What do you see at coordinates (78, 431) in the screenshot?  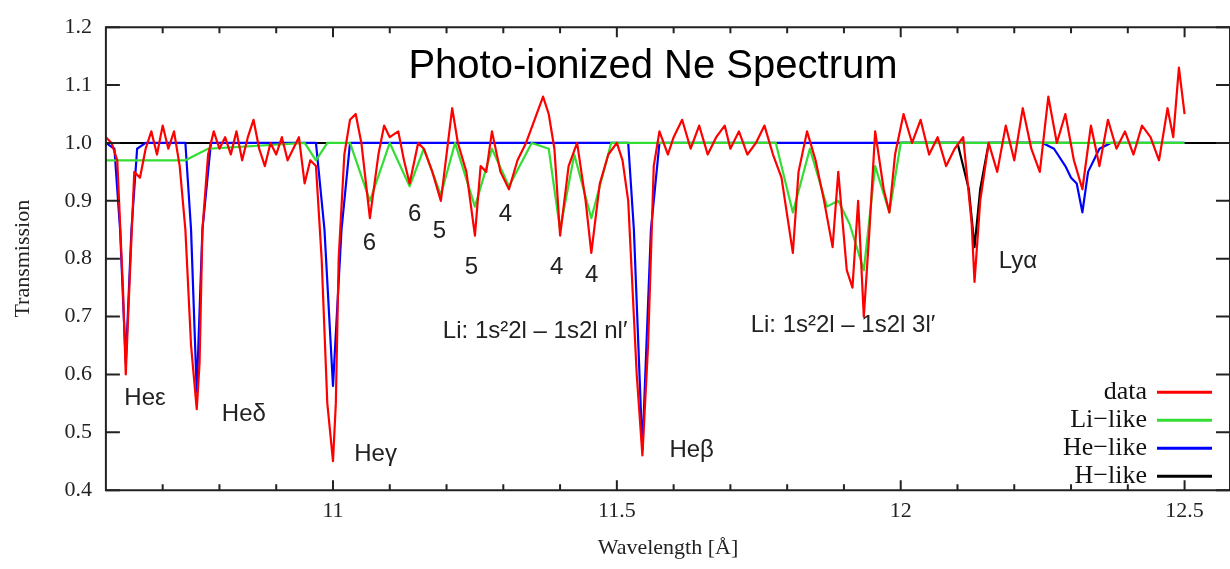 I see `y-tick-label: 0.5` at bounding box center [78, 431].